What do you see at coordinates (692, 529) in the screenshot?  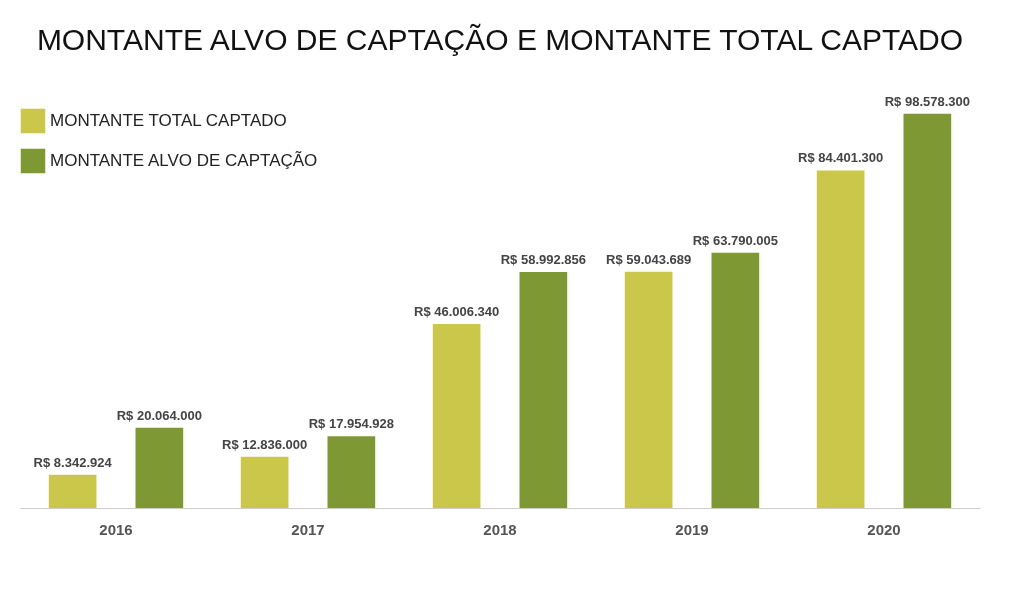 I see `x-tick-label: 2019` at bounding box center [692, 529].